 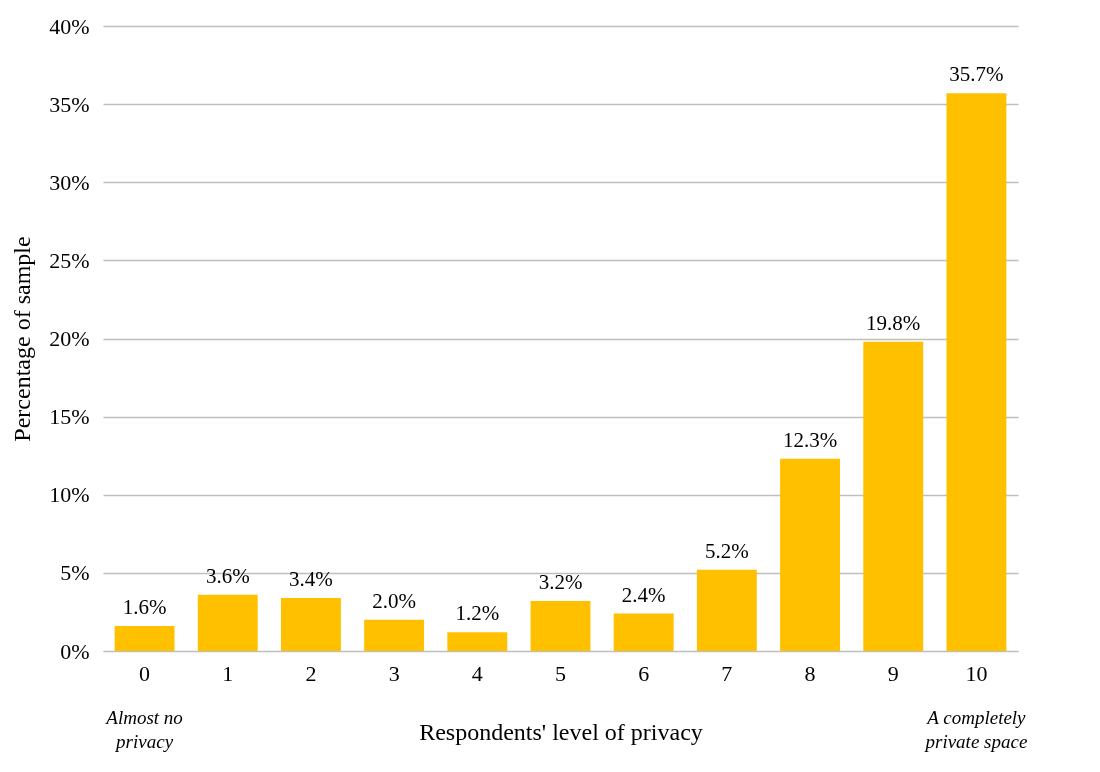 I want to click on x-tick-label: 7, so click(x=727, y=673).